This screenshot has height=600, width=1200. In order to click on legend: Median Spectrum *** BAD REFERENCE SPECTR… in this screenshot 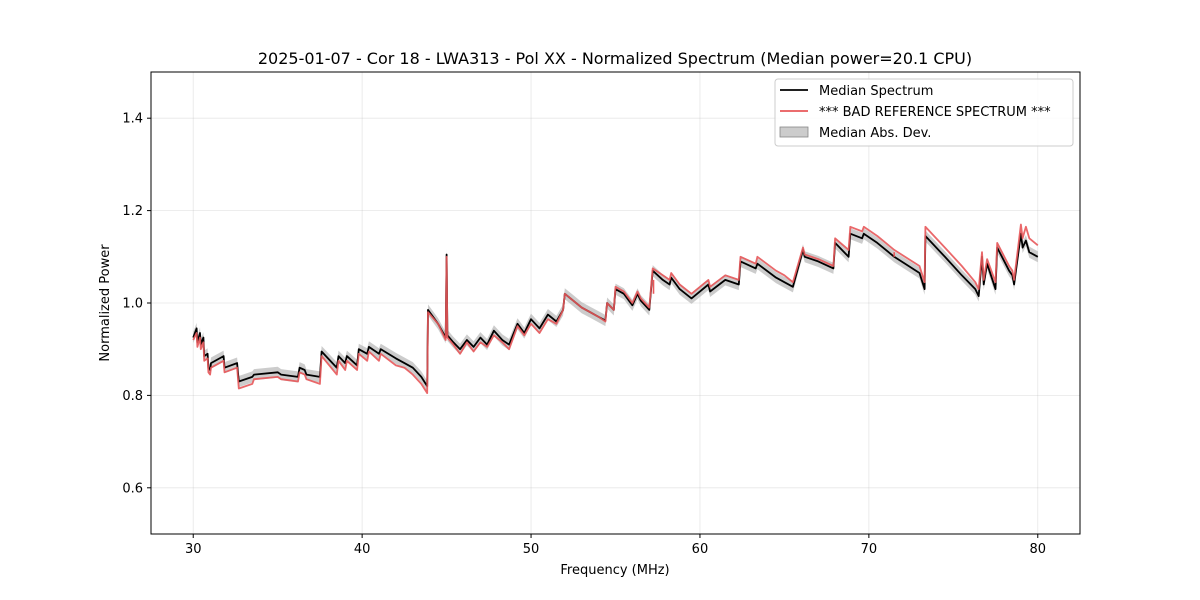, I will do `click(924, 112)`.